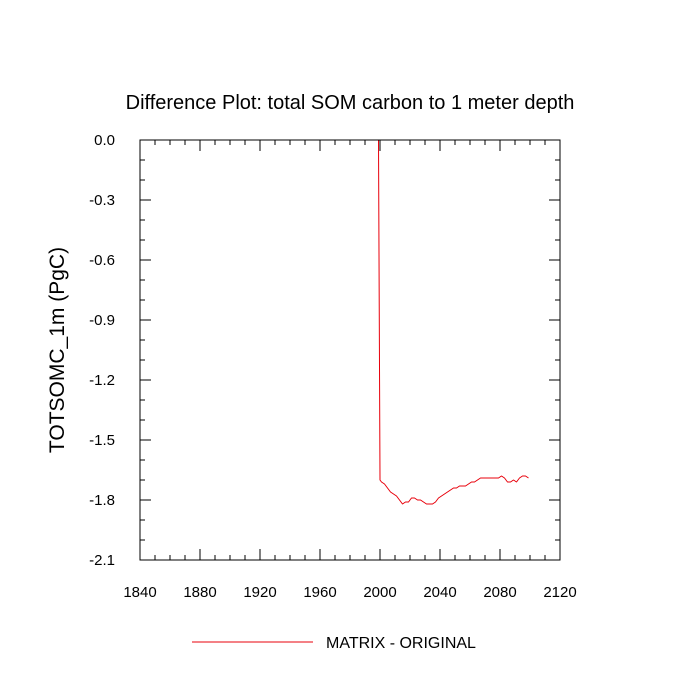  Describe the element at coordinates (439, 592) in the screenshot. I see `x-tick-label: 2040` at that location.